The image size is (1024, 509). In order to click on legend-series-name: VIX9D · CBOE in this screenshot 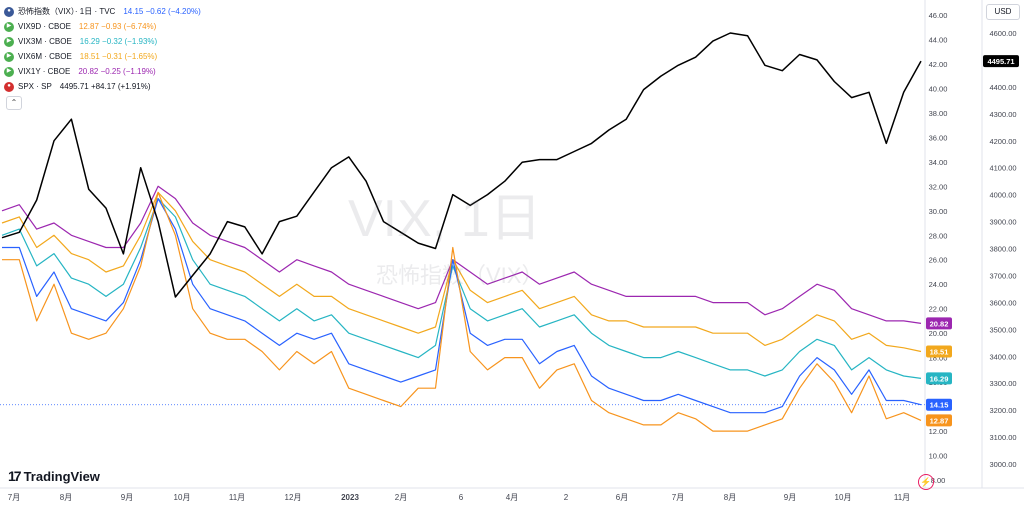, I will do `click(44, 26)`.